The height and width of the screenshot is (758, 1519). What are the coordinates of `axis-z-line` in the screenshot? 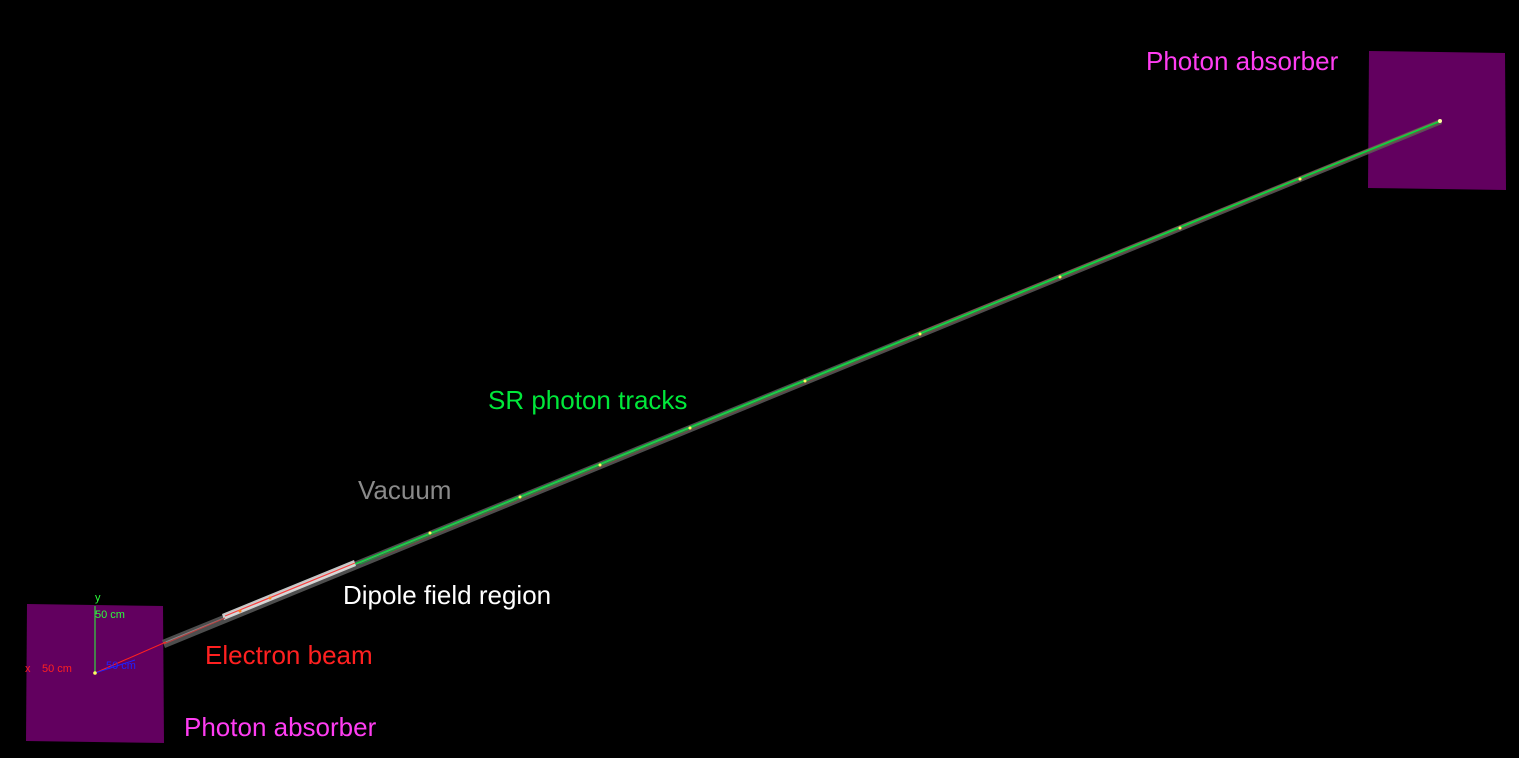 It's located at (115, 666).